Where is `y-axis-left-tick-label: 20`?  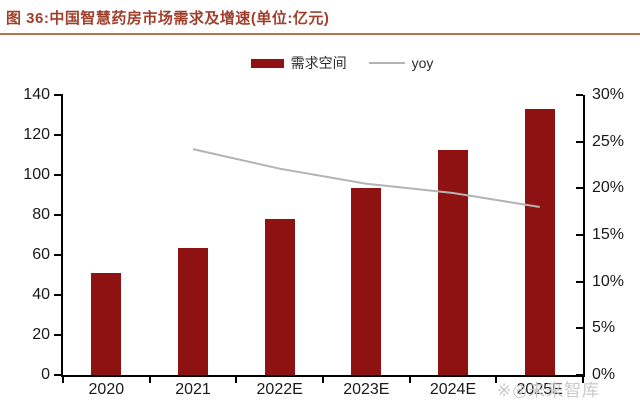 y-axis-left-tick-label: 20 is located at coordinates (41, 334).